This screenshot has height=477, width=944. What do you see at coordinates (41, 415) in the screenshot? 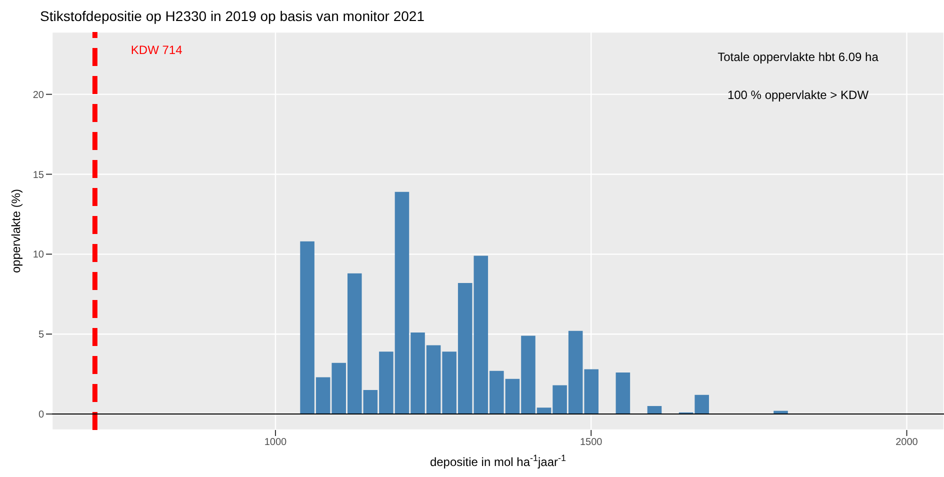
I see `y-tick-label: 0` at bounding box center [41, 415].